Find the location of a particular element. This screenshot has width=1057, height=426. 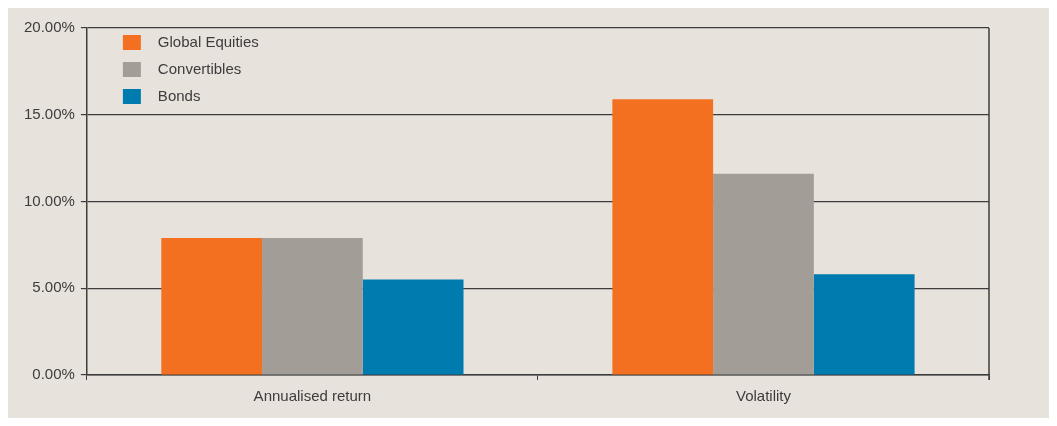

legend-label: Convertibles is located at coordinates (199, 69).